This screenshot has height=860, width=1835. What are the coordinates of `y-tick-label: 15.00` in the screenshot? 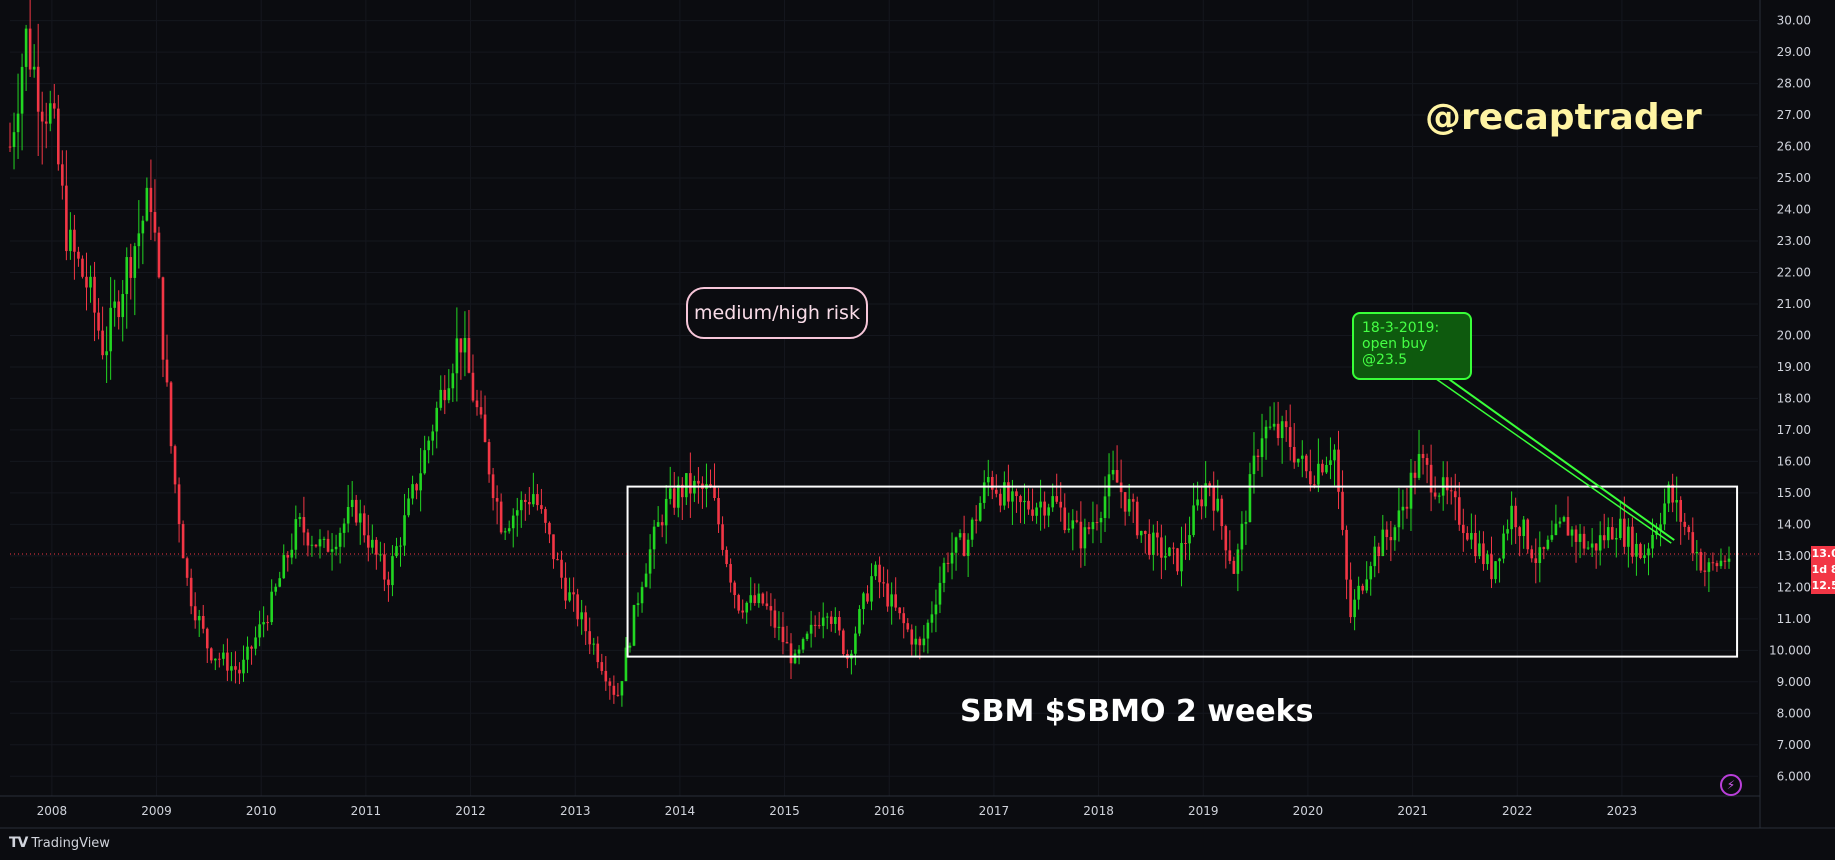 It's located at (1794, 493).